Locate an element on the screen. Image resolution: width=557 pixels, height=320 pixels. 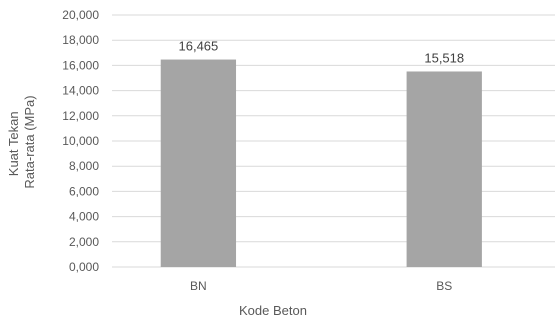
data-label-bs: 15,518 is located at coordinates (444, 57).